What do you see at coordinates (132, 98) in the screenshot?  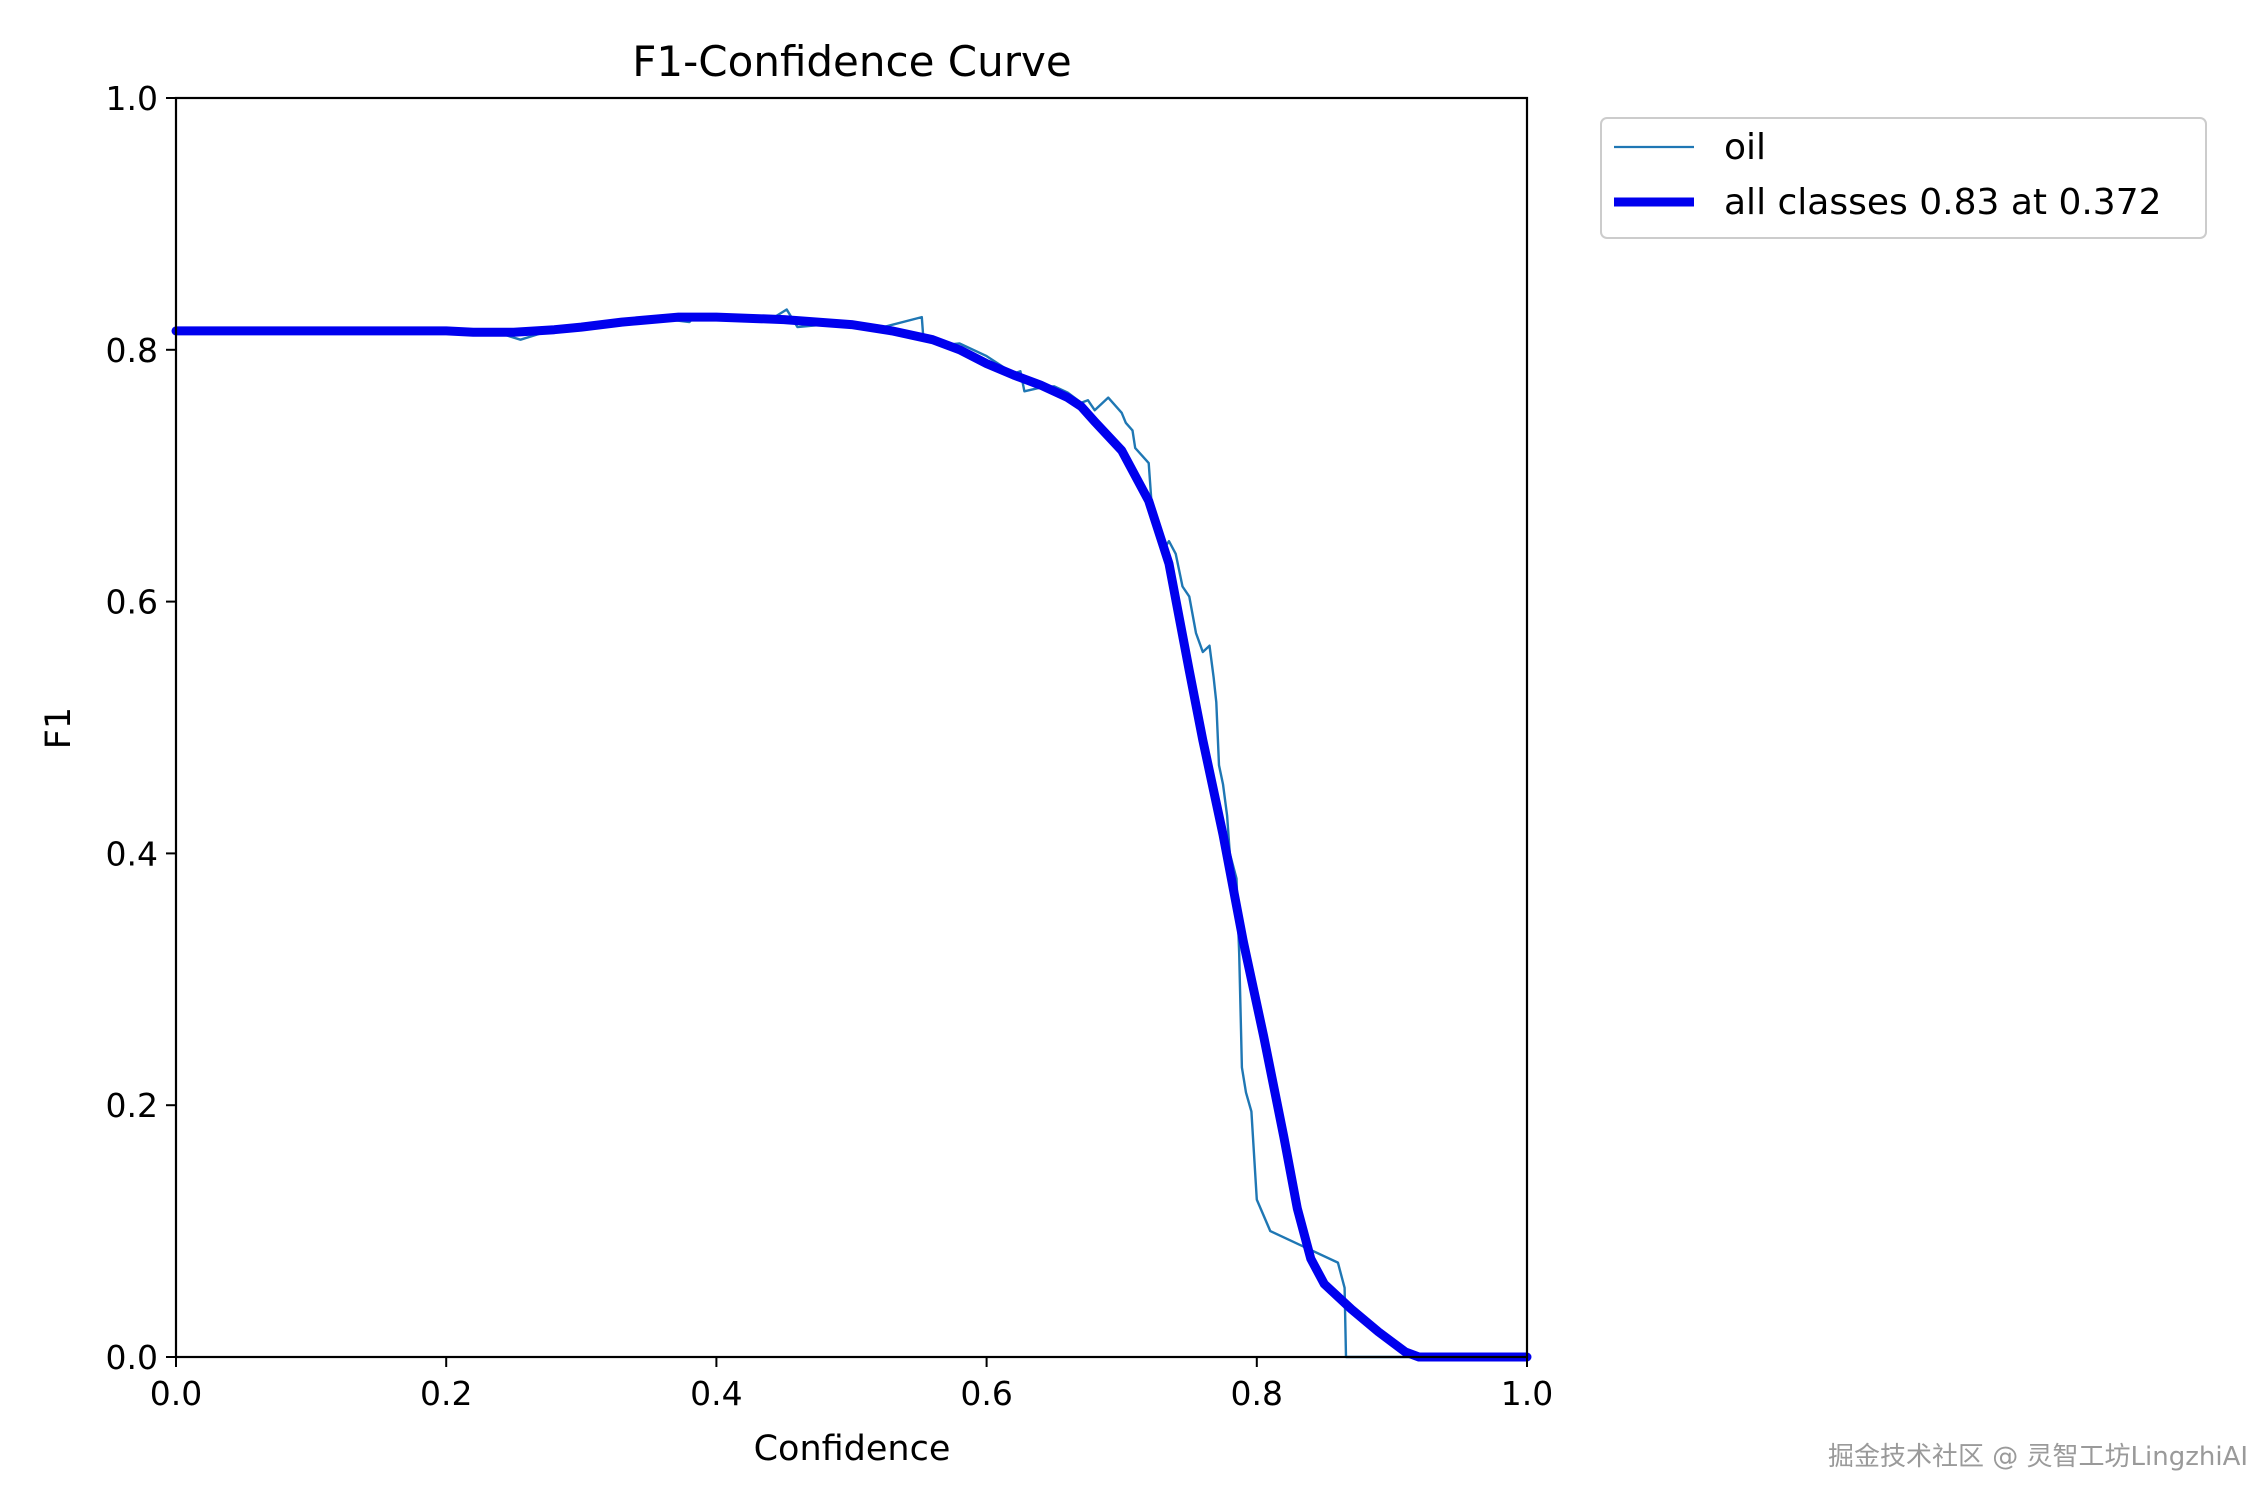 I see `y-tick-label: 1.0` at bounding box center [132, 98].